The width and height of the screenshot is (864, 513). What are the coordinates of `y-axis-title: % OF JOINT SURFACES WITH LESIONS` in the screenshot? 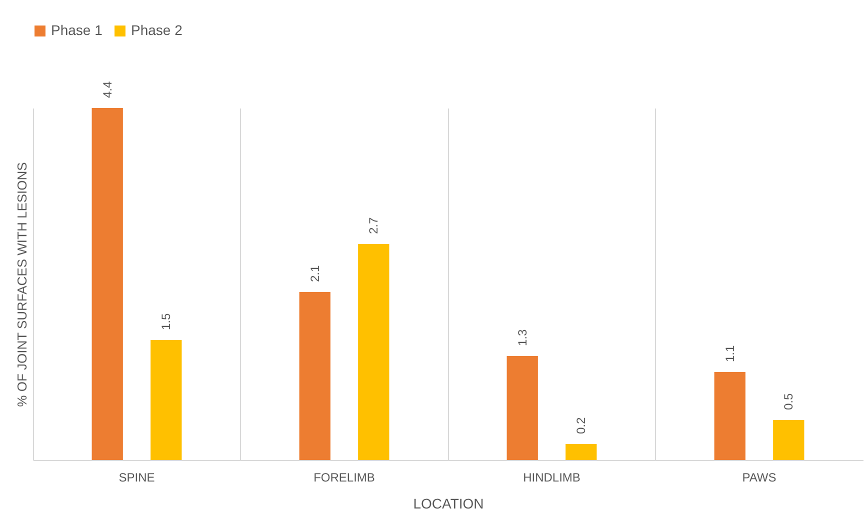 It's located at (22, 284).